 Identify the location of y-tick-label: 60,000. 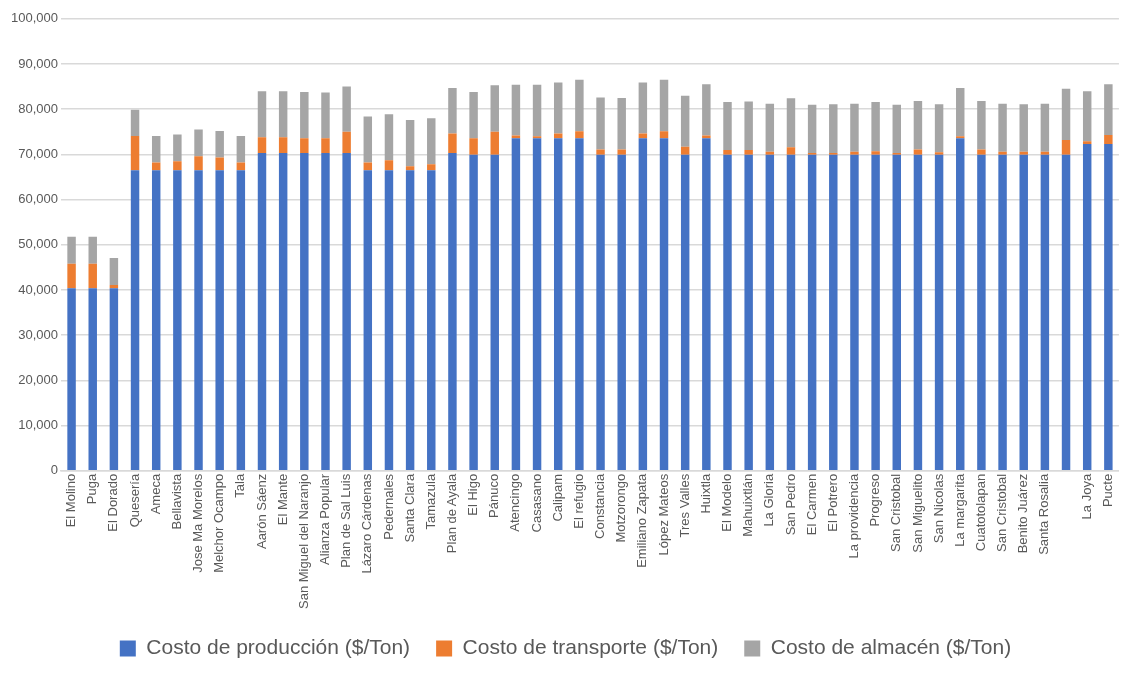
(38, 199).